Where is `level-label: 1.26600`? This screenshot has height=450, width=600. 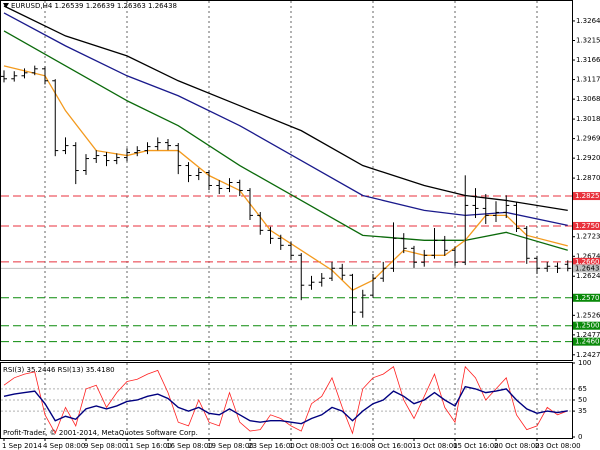 level-label: 1.26600 is located at coordinates (587, 262).